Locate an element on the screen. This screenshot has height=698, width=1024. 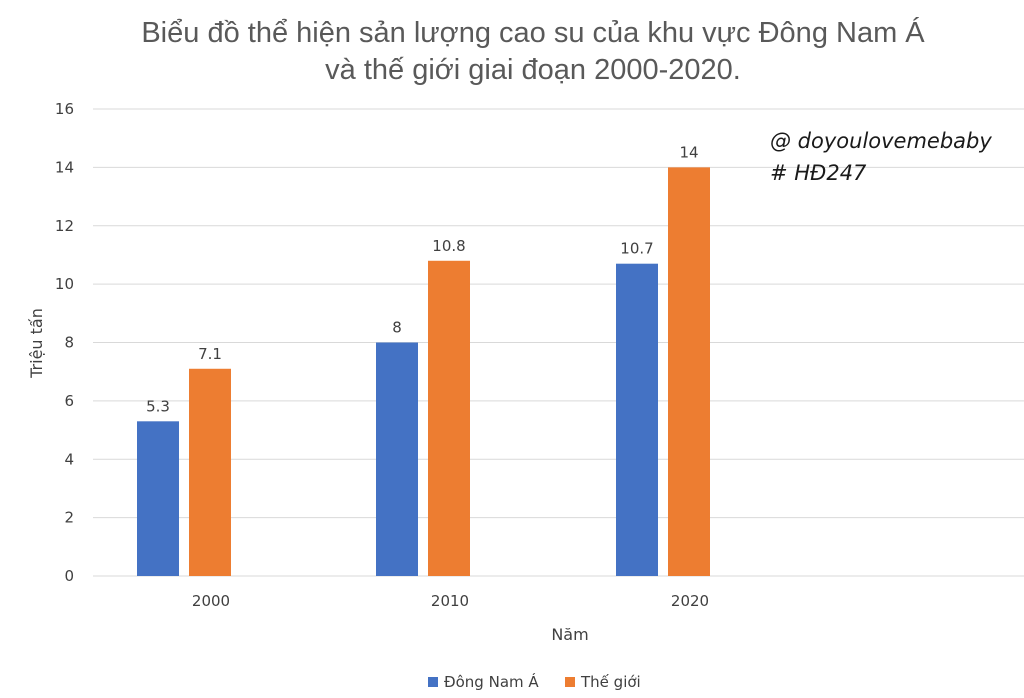
bar-Thế giới-2010 is located at coordinates (449, 418).